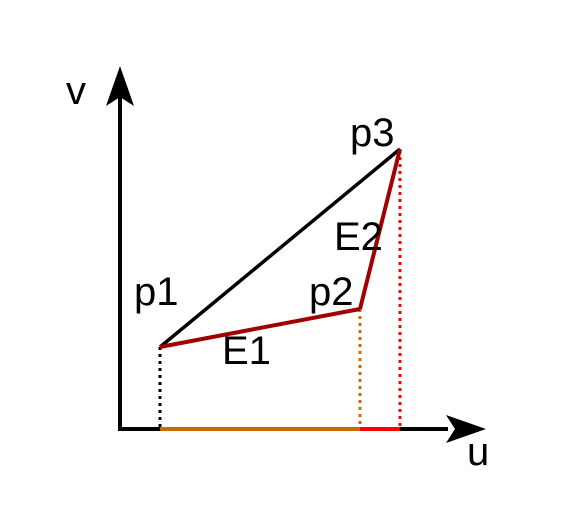 Image resolution: width=564 pixels, height=520 pixels. What do you see at coordinates (76, 91) in the screenshot?
I see `v-axis-label: v` at bounding box center [76, 91].